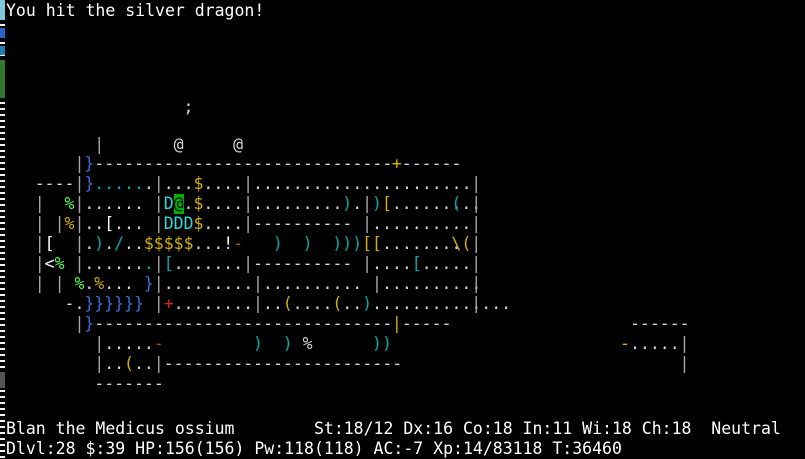 The width and height of the screenshot is (805, 459). I want to click on map-glyph-run: ;, so click(188, 106).